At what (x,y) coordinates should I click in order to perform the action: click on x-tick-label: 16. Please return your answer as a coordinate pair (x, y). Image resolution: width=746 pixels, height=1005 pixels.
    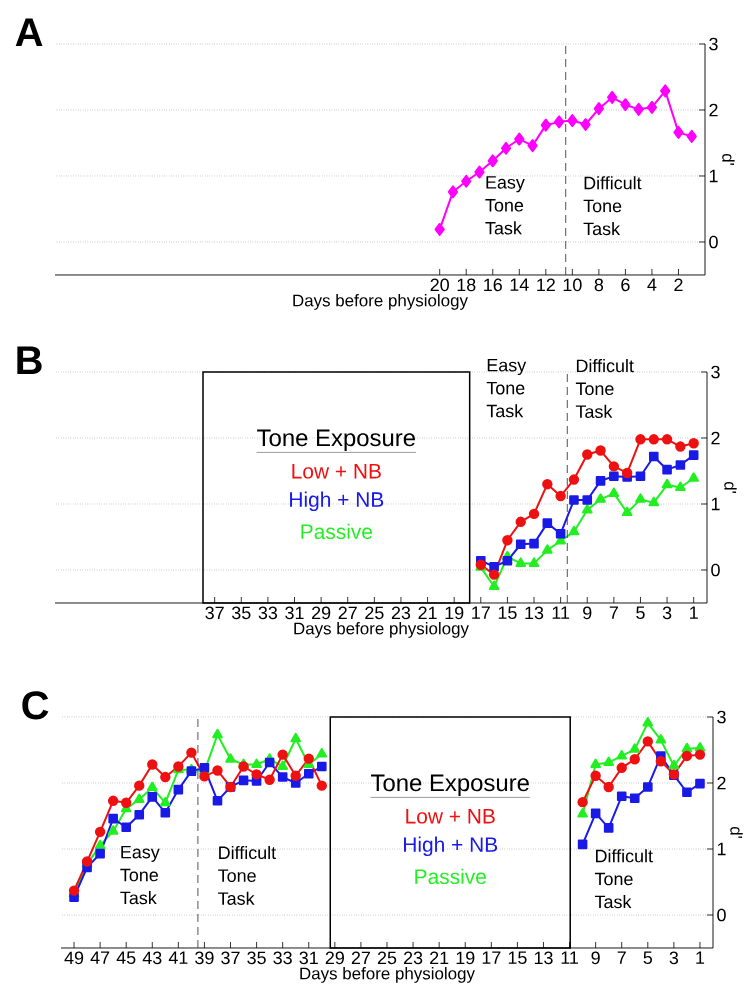
    Looking at the image, I should click on (493, 285).